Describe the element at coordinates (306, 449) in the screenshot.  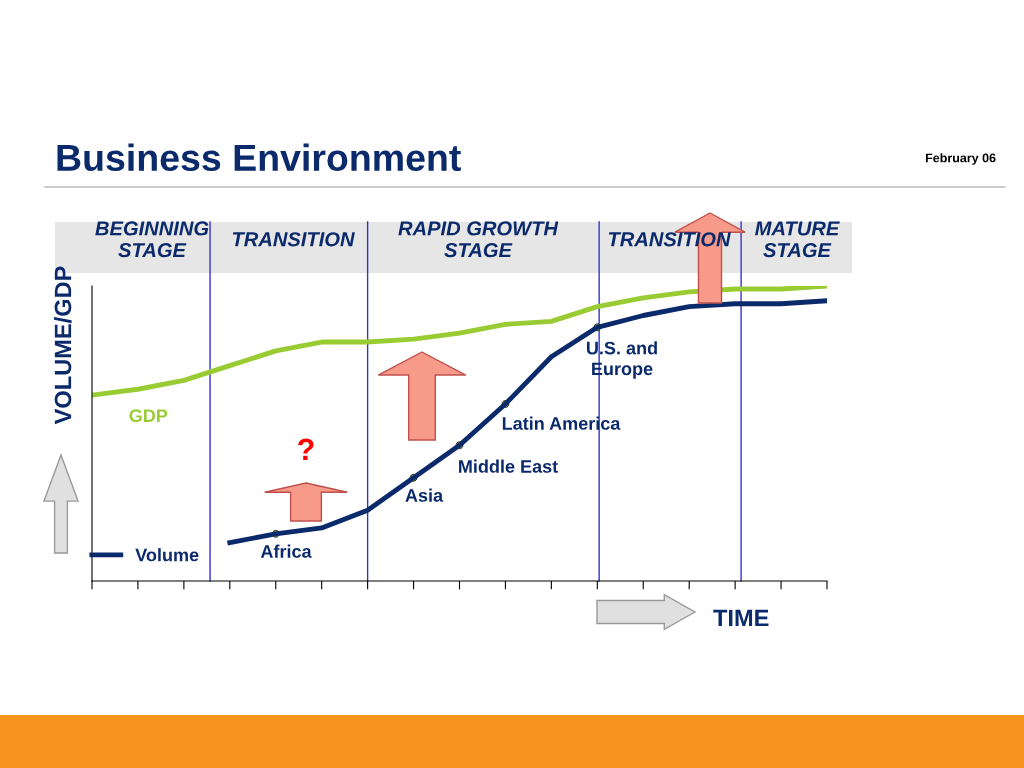
I see `annotation: ?` at that location.